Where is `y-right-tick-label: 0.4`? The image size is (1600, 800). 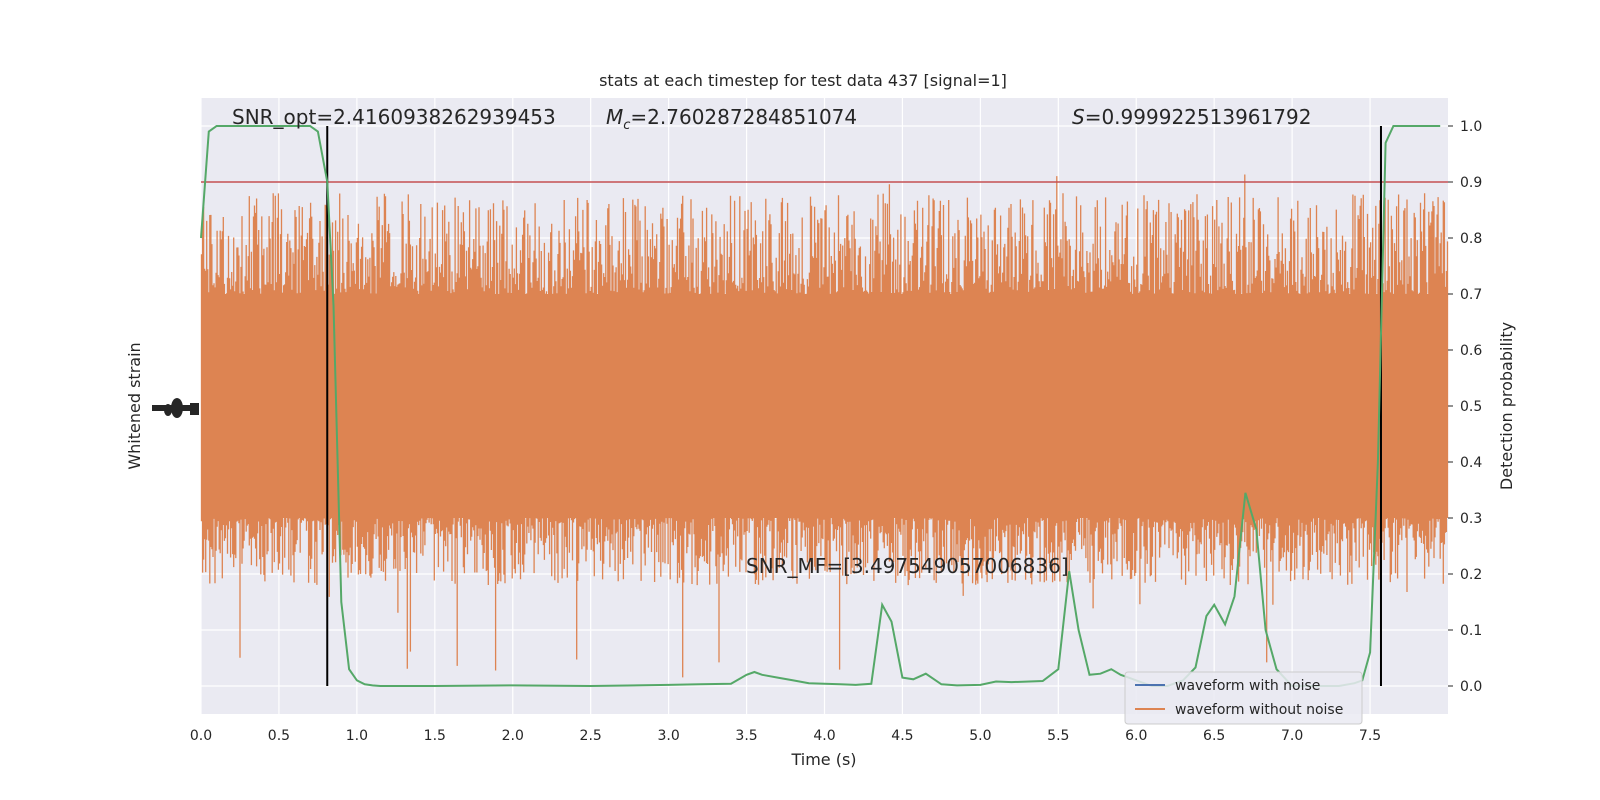 y-right-tick-label: 0.4 is located at coordinates (1471, 463).